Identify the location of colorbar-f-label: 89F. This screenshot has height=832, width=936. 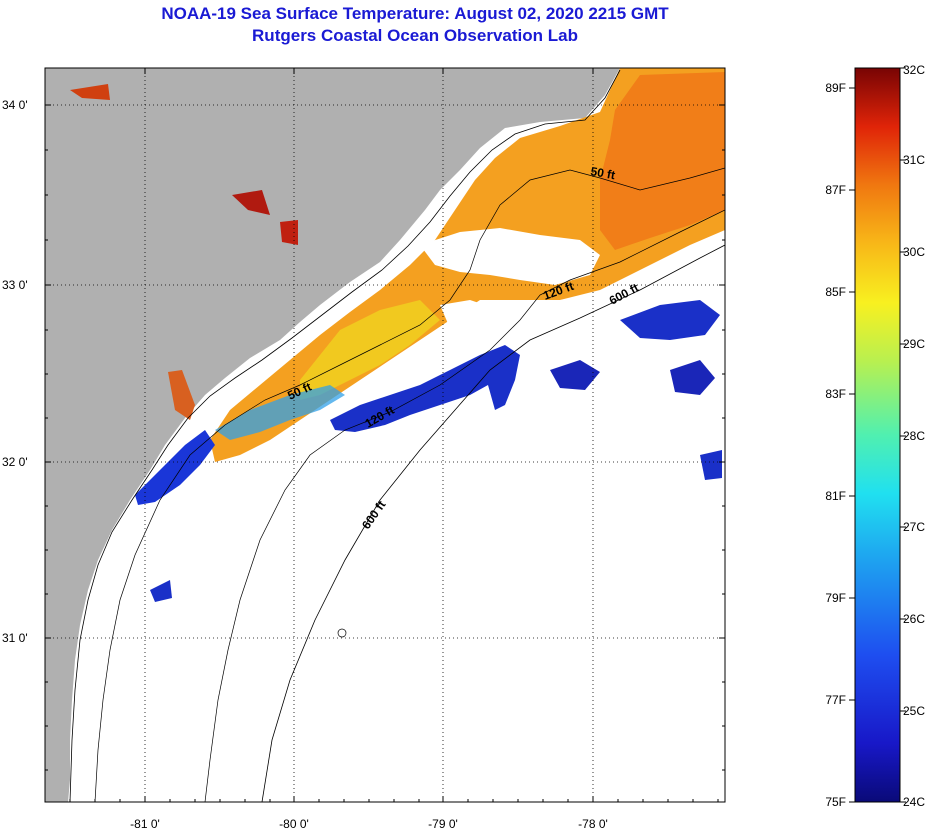
(835, 88).